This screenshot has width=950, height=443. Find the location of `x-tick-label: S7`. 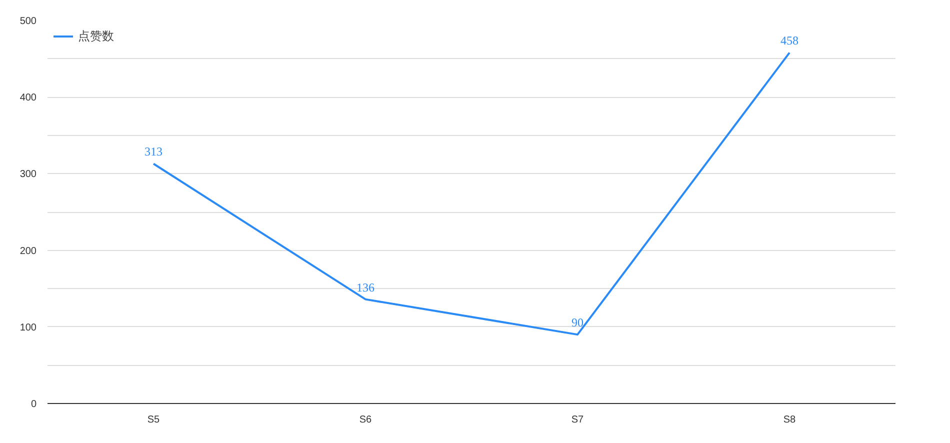

x-tick-label: S7 is located at coordinates (577, 420).